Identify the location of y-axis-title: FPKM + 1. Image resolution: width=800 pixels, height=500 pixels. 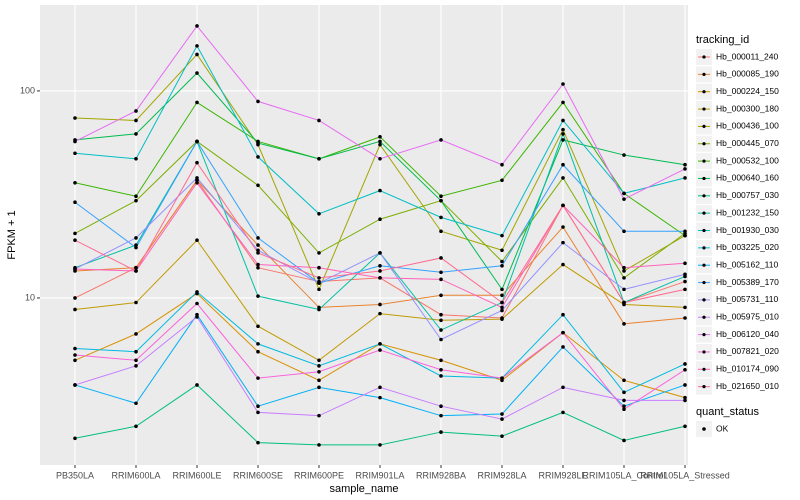
(12, 234).